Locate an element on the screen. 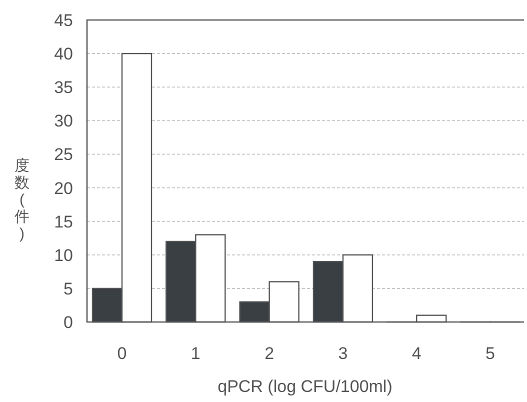 The height and width of the screenshot is (402, 527). x-tick-label: 5 is located at coordinates (491, 353).